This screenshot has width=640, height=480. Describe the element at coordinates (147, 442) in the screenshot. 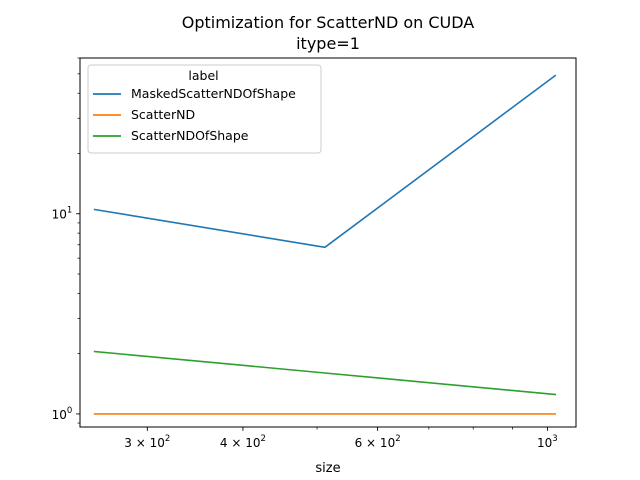

I see `x-tick-label: 3 × 102` at that location.